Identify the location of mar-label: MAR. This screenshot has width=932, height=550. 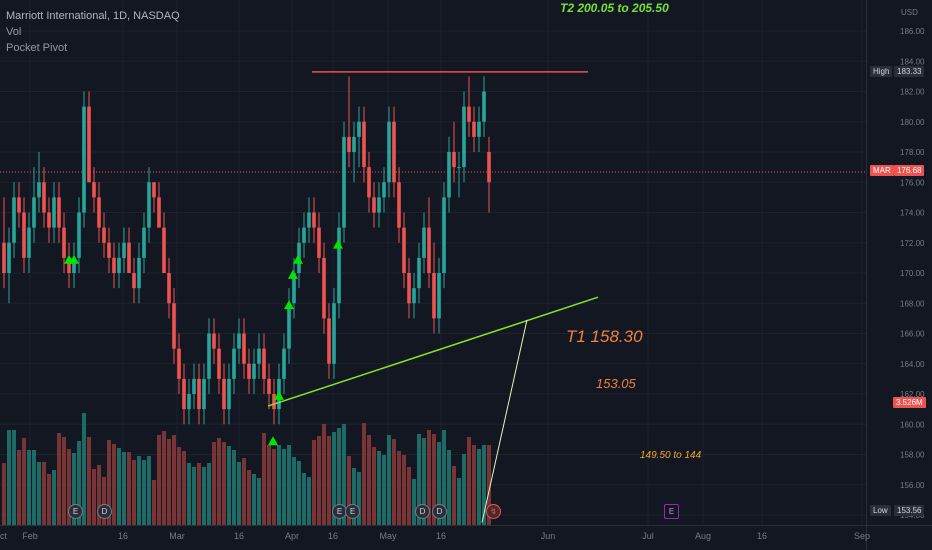
(882, 170).